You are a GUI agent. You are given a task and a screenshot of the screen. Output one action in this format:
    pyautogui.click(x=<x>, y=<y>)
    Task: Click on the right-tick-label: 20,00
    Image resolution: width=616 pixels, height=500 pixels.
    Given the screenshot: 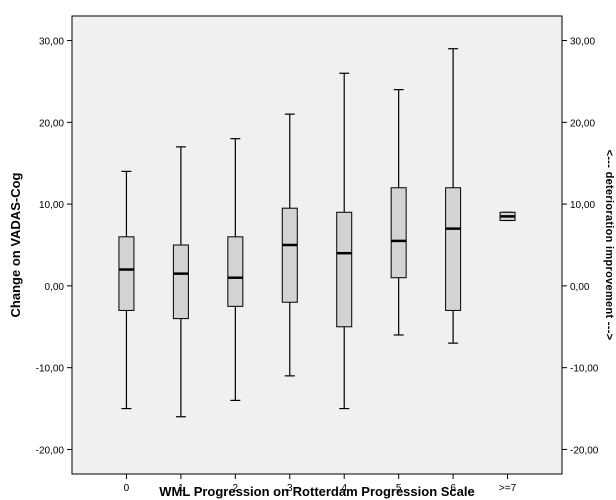 What is the action you would take?
    pyautogui.click(x=582, y=123)
    